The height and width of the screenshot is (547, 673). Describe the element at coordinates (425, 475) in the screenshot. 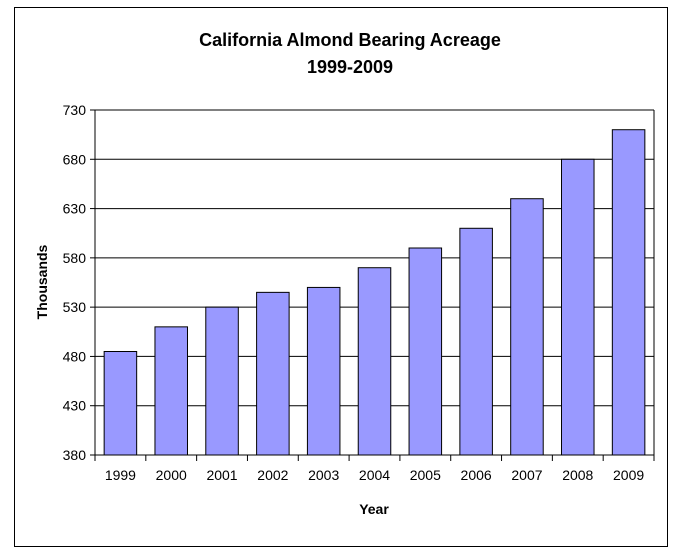

I see `x-tick-label: 2005` at that location.